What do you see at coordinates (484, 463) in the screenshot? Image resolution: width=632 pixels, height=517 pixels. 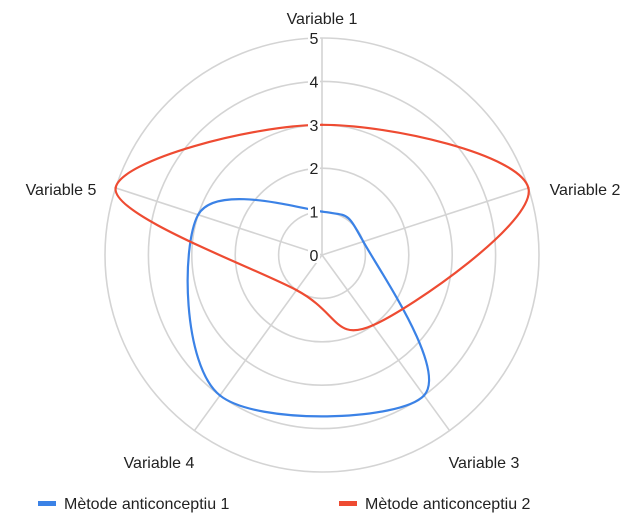 I see `axis-label-3: Variable 3` at bounding box center [484, 463].